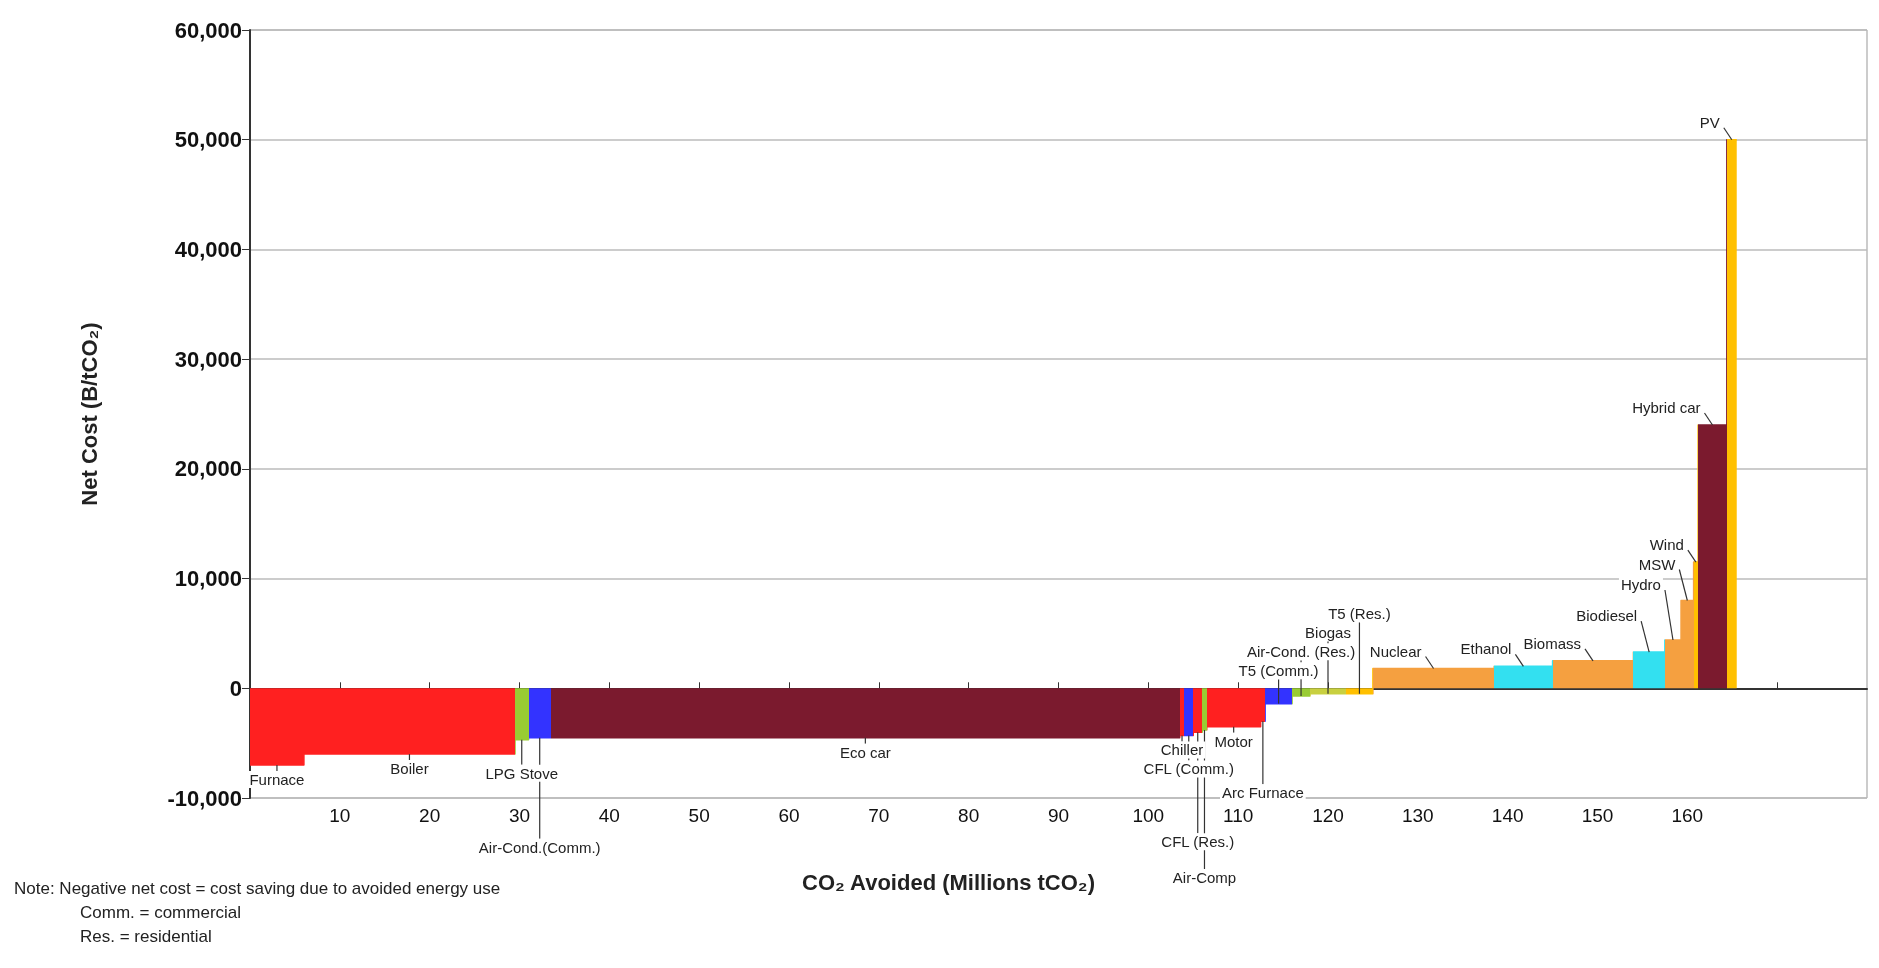 The width and height of the screenshot is (1879, 968). Describe the element at coordinates (1238, 815) in the screenshot. I see `x-tick-label: 110` at that location.